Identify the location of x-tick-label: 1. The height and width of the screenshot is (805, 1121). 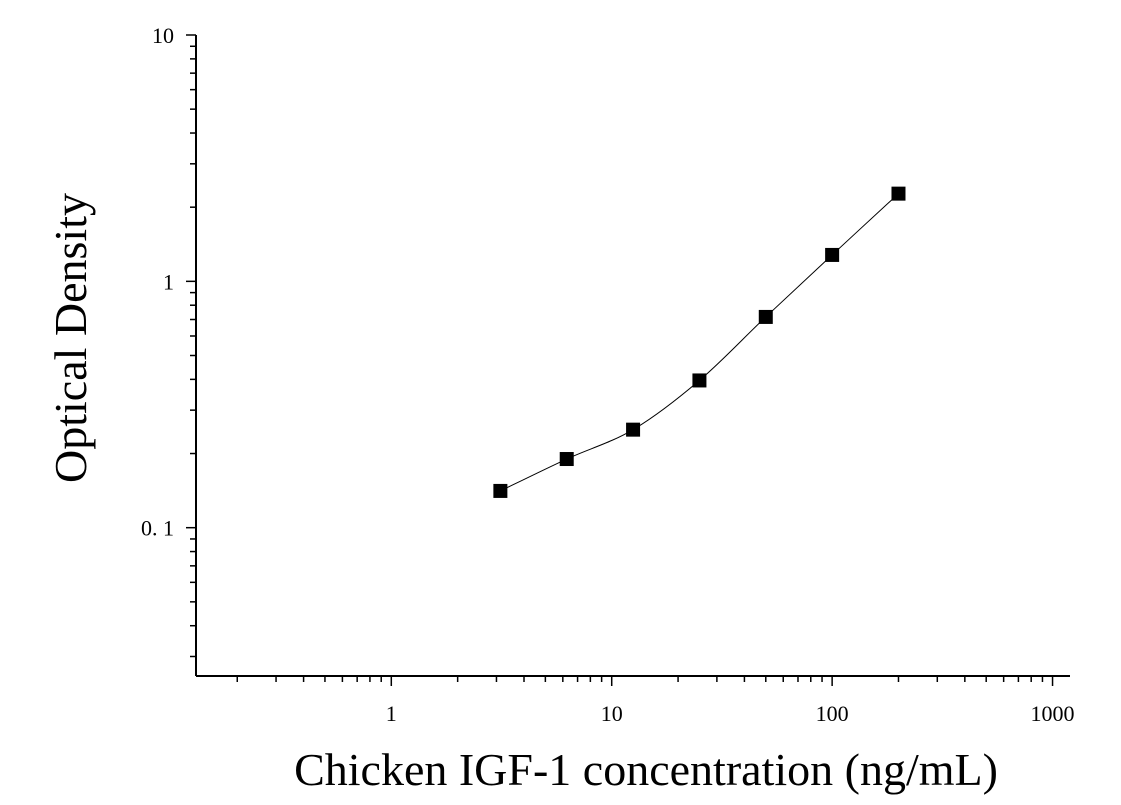
(391, 713).